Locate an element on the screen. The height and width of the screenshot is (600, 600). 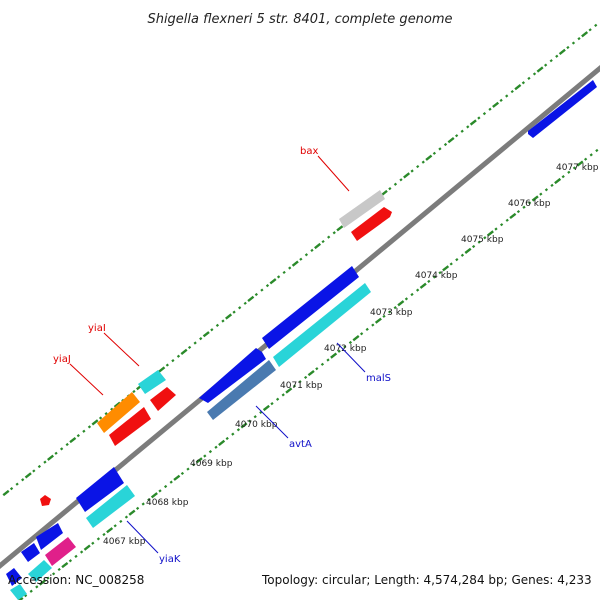
gene-yiaK is located at coordinates (110, 506).